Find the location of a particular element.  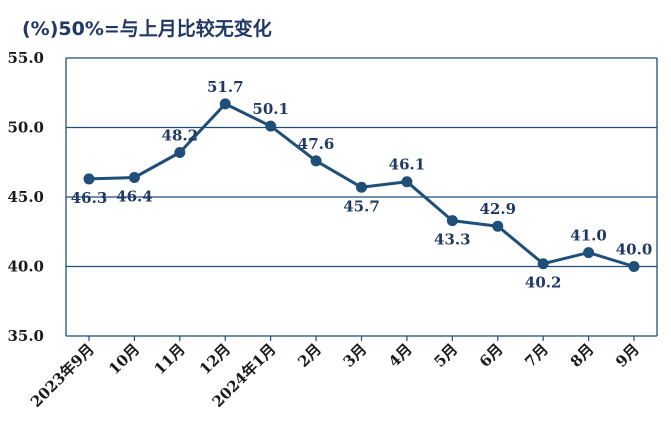

data-label: 47.6 is located at coordinates (316, 144).